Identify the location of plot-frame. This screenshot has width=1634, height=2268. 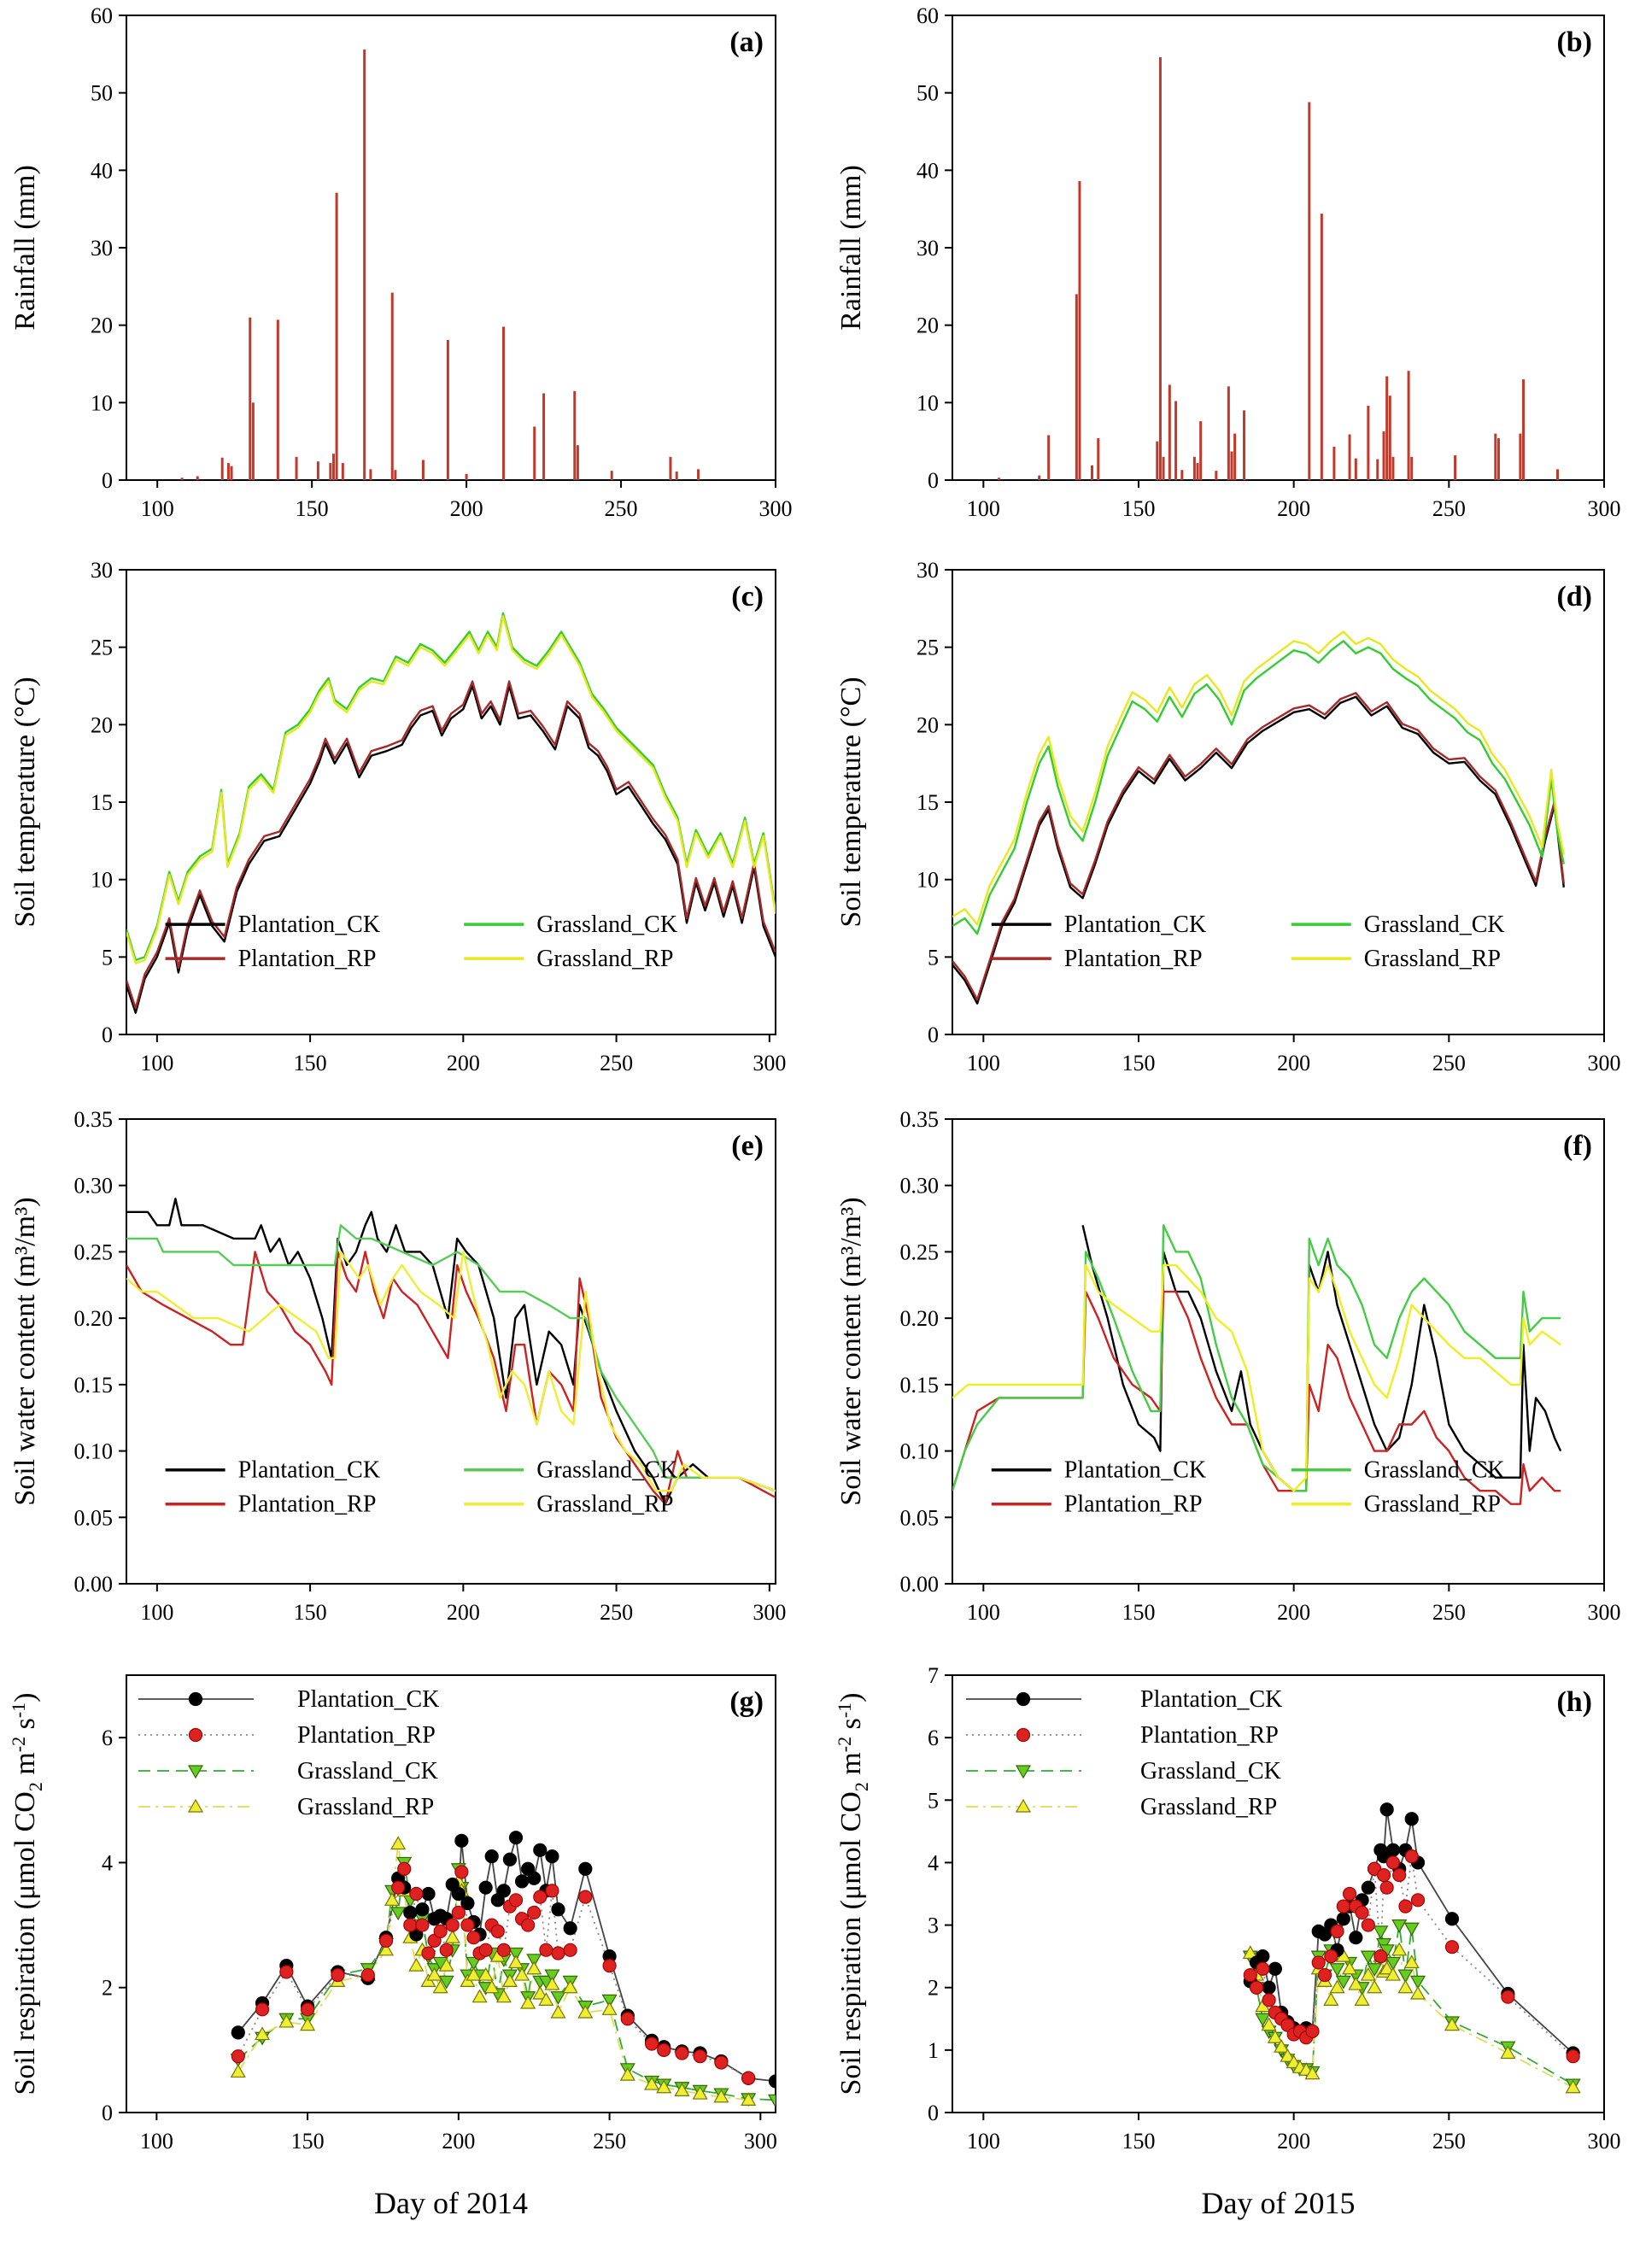
(451, 1351).